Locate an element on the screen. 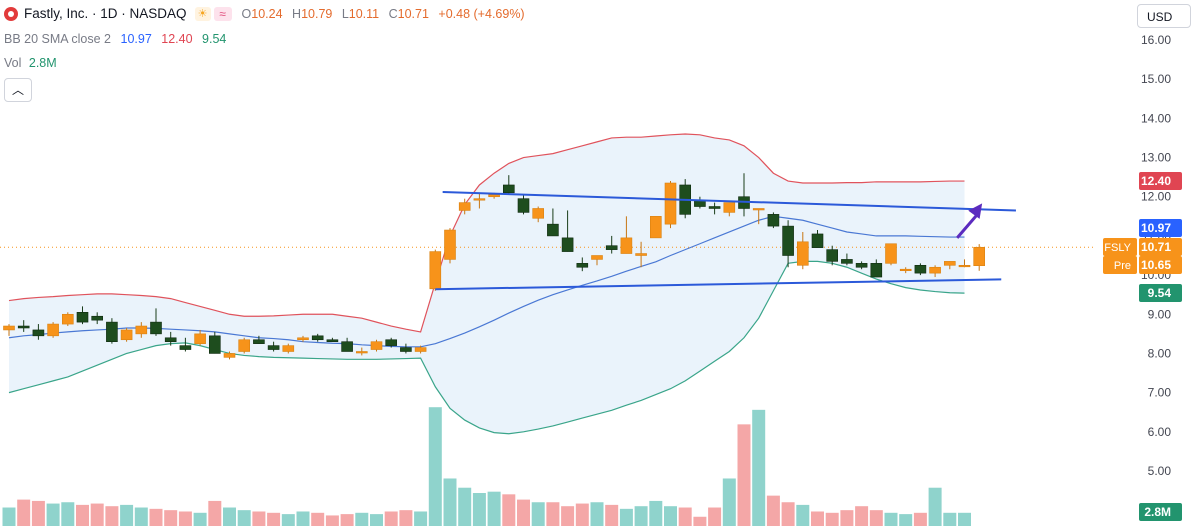 The width and height of the screenshot is (1200, 526). bb-indicator-row: BB 20 SMA close 2 10.97 12.40 9.54 is located at coordinates (115, 39).